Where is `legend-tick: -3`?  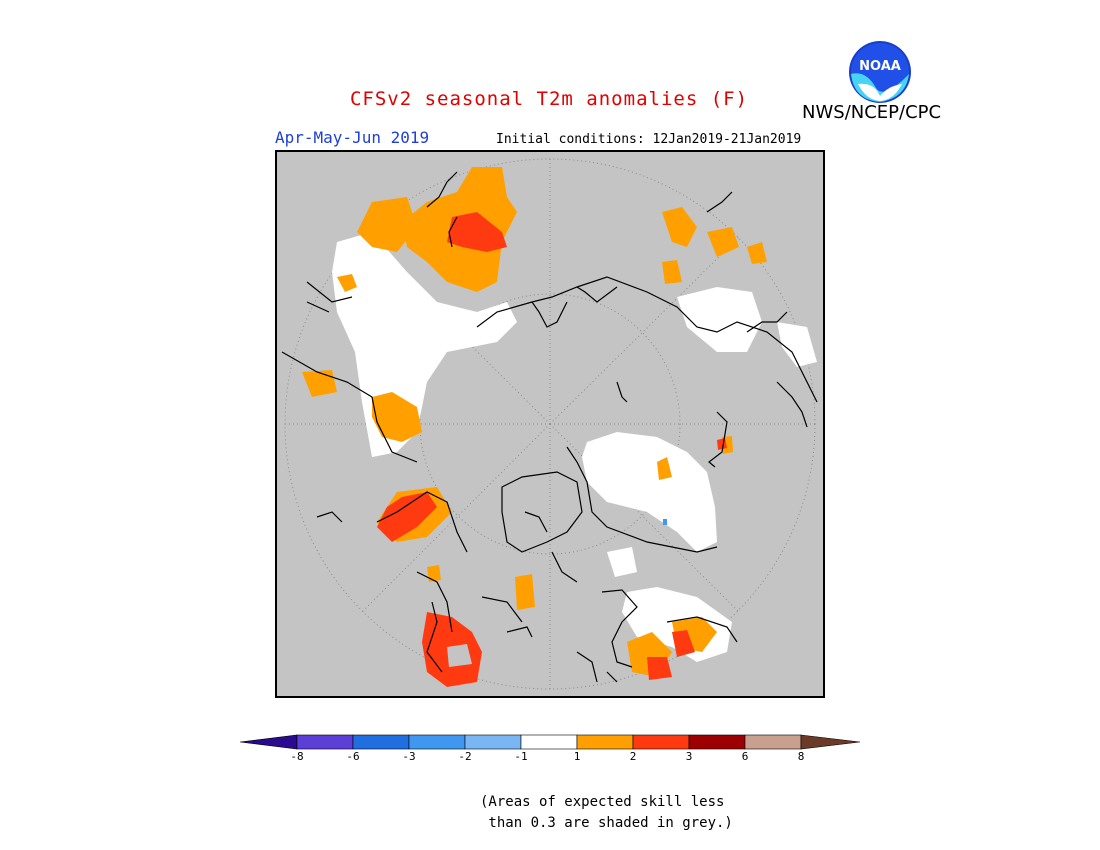
legend-tick: -3 is located at coordinates (409, 756).